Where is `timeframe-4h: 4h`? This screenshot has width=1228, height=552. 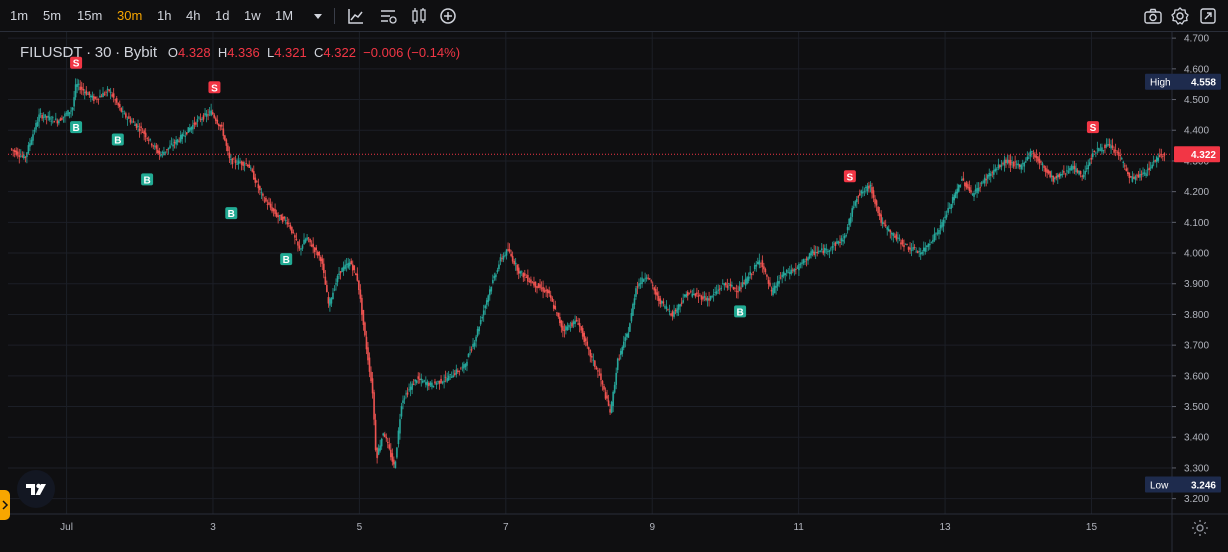
timeframe-4h: 4h is located at coordinates (193, 15).